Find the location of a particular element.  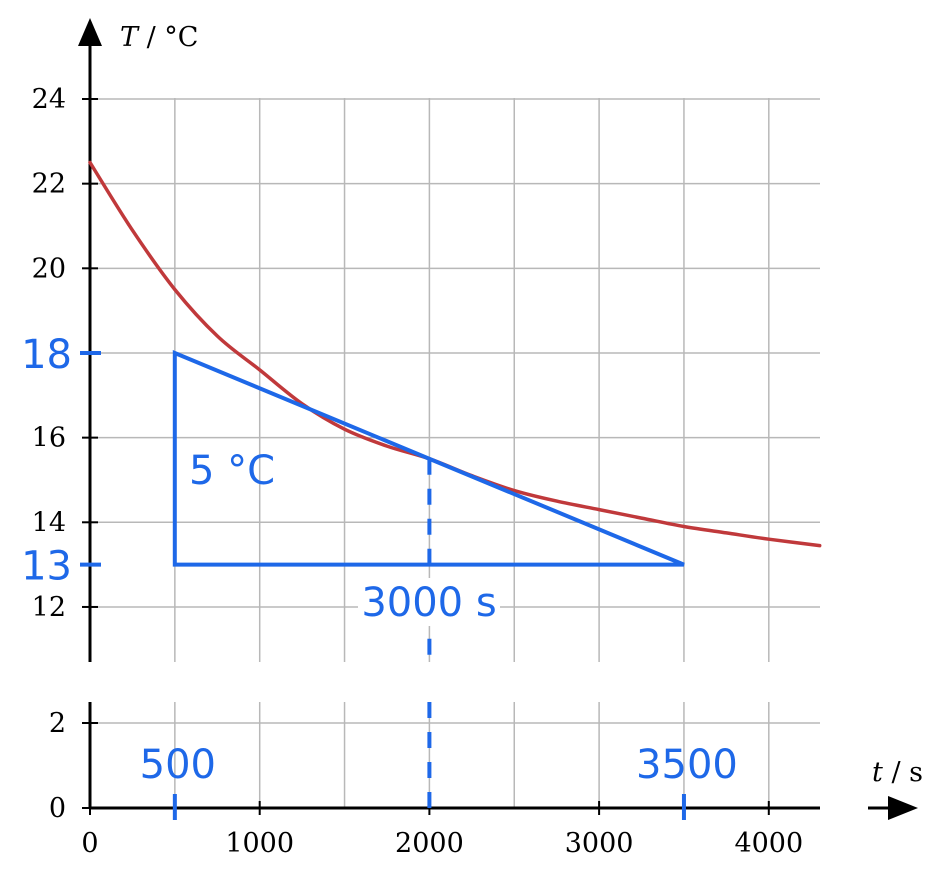

horizontal-side-label: 3000 s is located at coordinates (428, 603).